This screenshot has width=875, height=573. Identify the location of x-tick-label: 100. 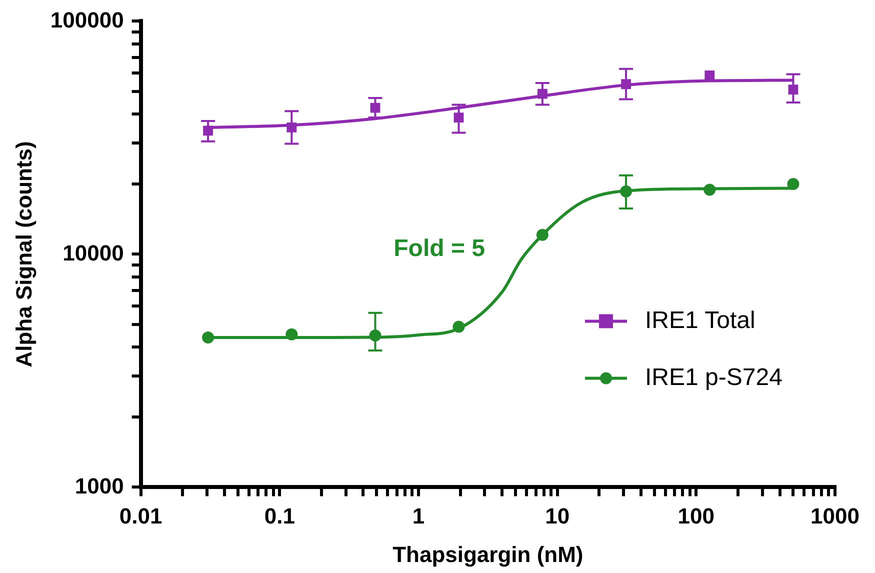
(696, 515).